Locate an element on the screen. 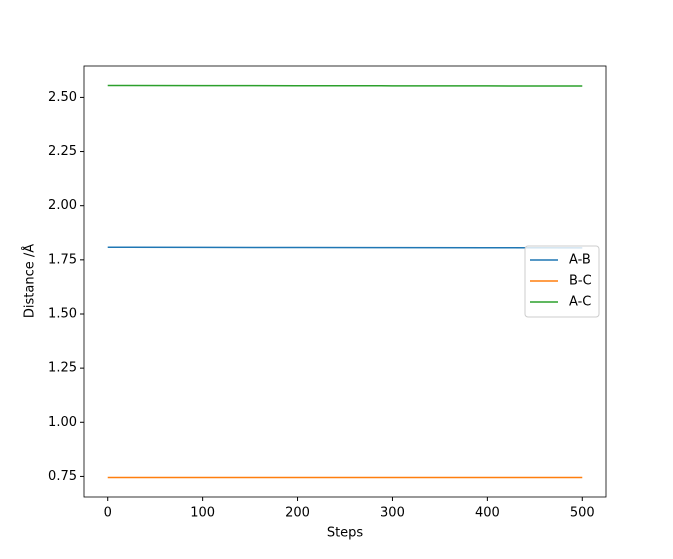  y-tick-label: 0.75 is located at coordinates (62, 476).